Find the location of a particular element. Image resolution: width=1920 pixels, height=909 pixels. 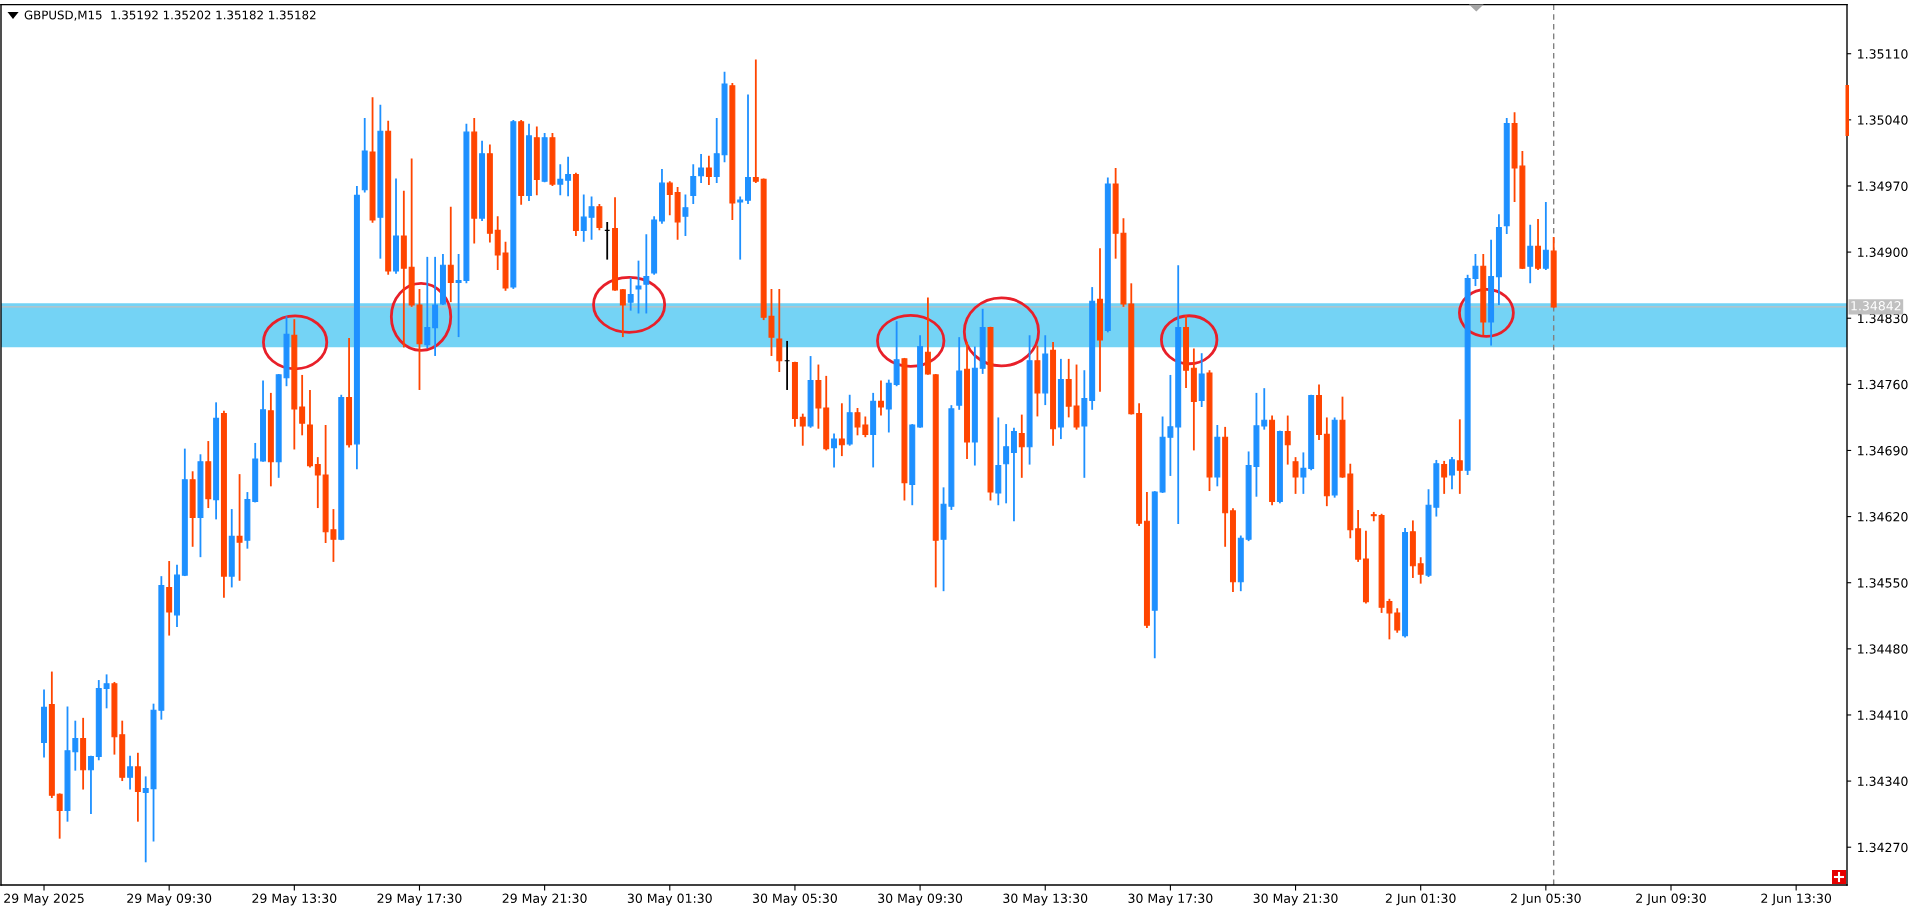

x-tick-label: 29 May 09:30 is located at coordinates (169, 899).